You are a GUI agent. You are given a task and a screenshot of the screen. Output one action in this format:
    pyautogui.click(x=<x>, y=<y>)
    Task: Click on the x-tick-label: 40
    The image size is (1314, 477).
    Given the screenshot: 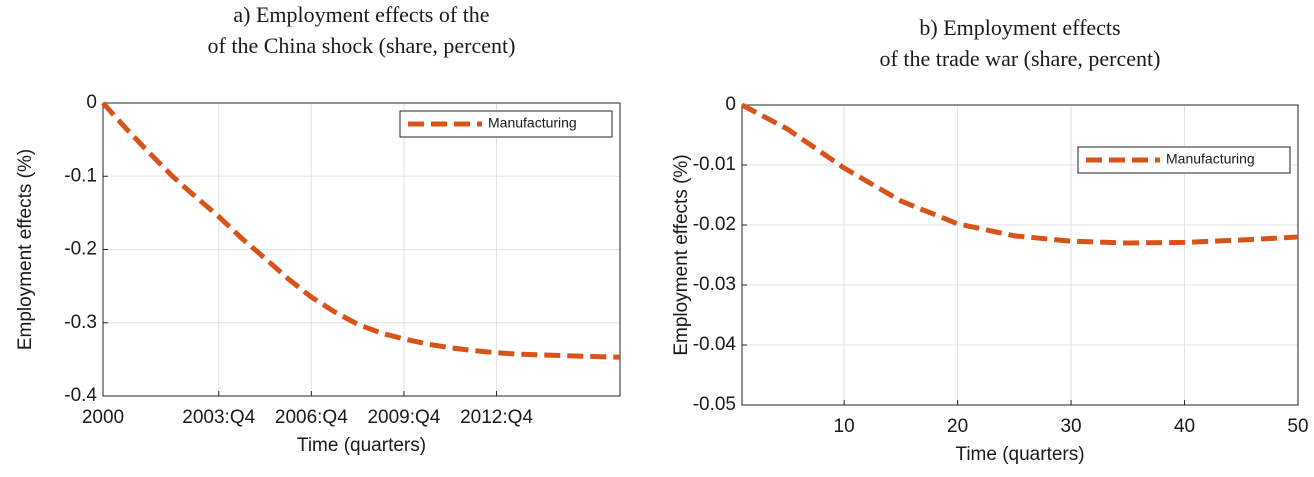 What is the action you would take?
    pyautogui.click(x=1184, y=426)
    